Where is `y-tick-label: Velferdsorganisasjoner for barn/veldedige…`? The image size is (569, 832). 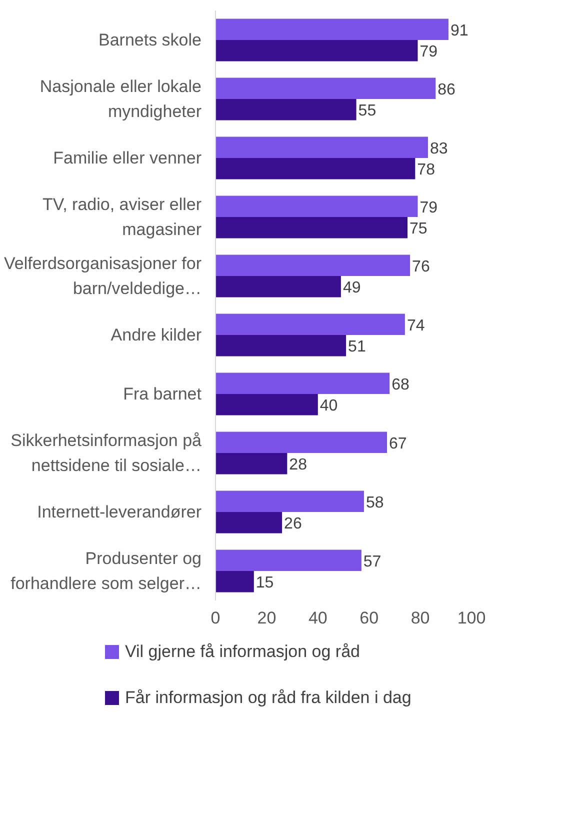 y-tick-label: Velferdsorganisasjoner for barn/veldedige… is located at coordinates (103, 276).